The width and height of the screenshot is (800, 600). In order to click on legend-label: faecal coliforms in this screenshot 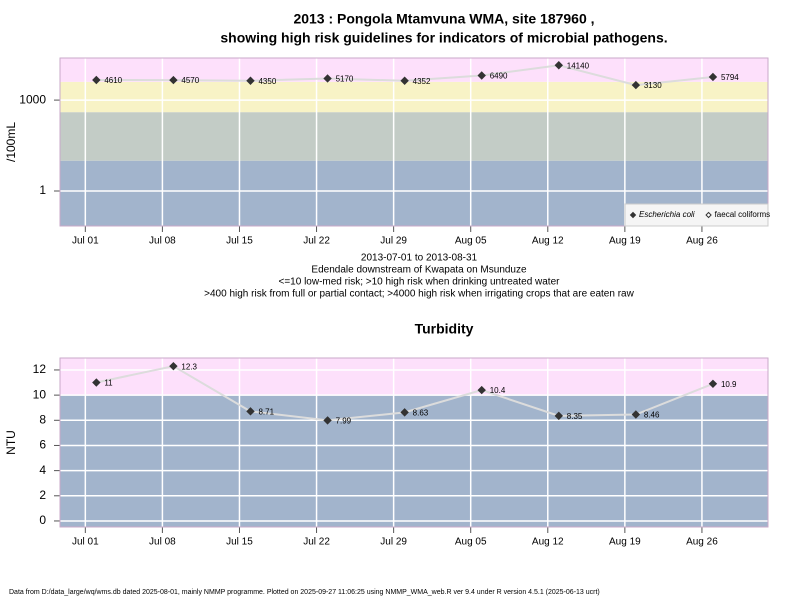, I will do `click(743, 214)`.